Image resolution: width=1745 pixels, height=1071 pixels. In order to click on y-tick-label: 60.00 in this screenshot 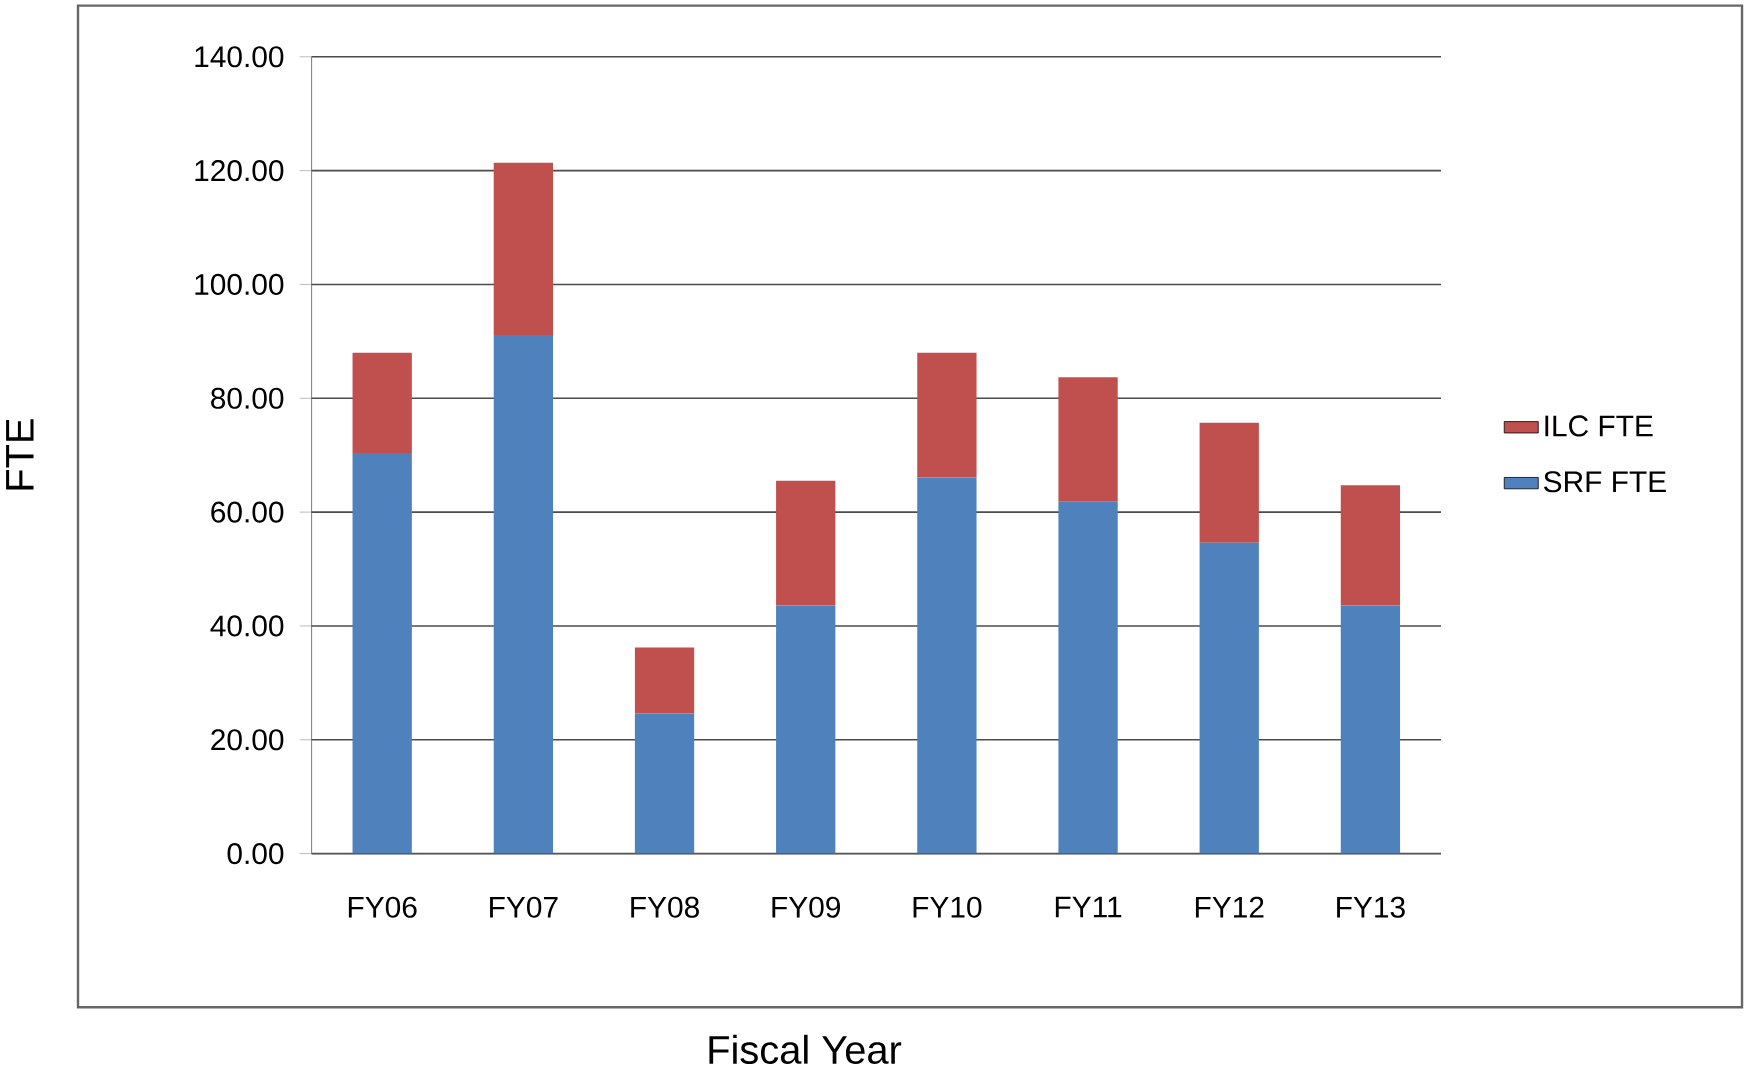, I will do `click(247, 512)`.